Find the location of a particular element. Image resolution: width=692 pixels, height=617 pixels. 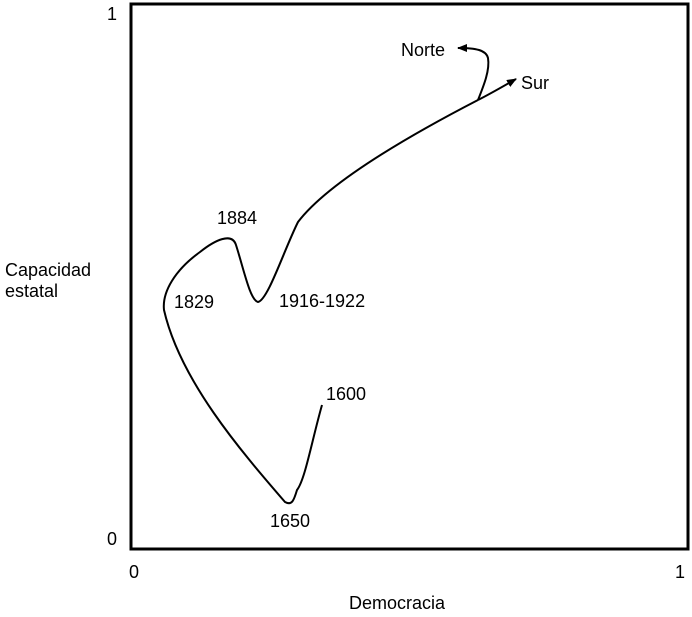

y-axis-title: Capacidad estatal is located at coordinates (48, 280).